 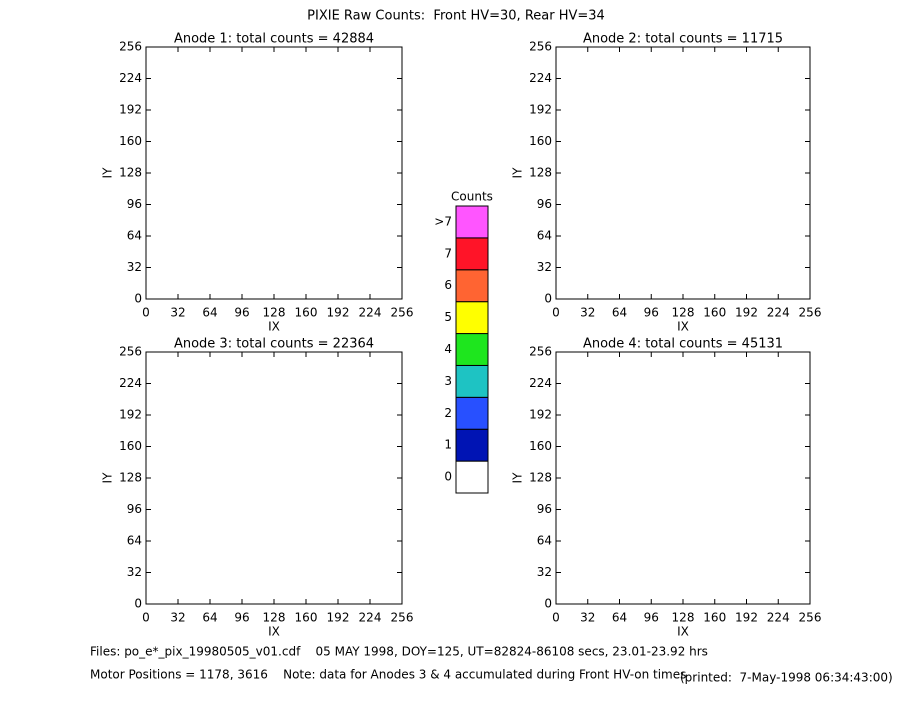 I want to click on colorbar-label: 6, so click(x=448, y=285).